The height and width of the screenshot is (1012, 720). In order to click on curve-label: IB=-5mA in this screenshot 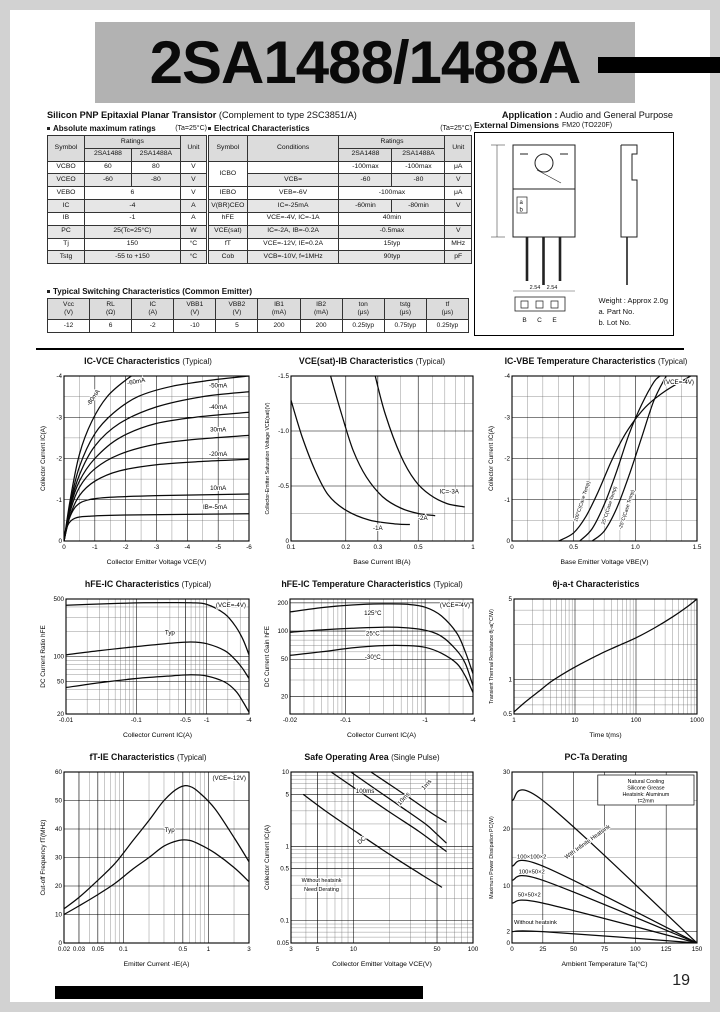, I will do `click(215, 507)`.